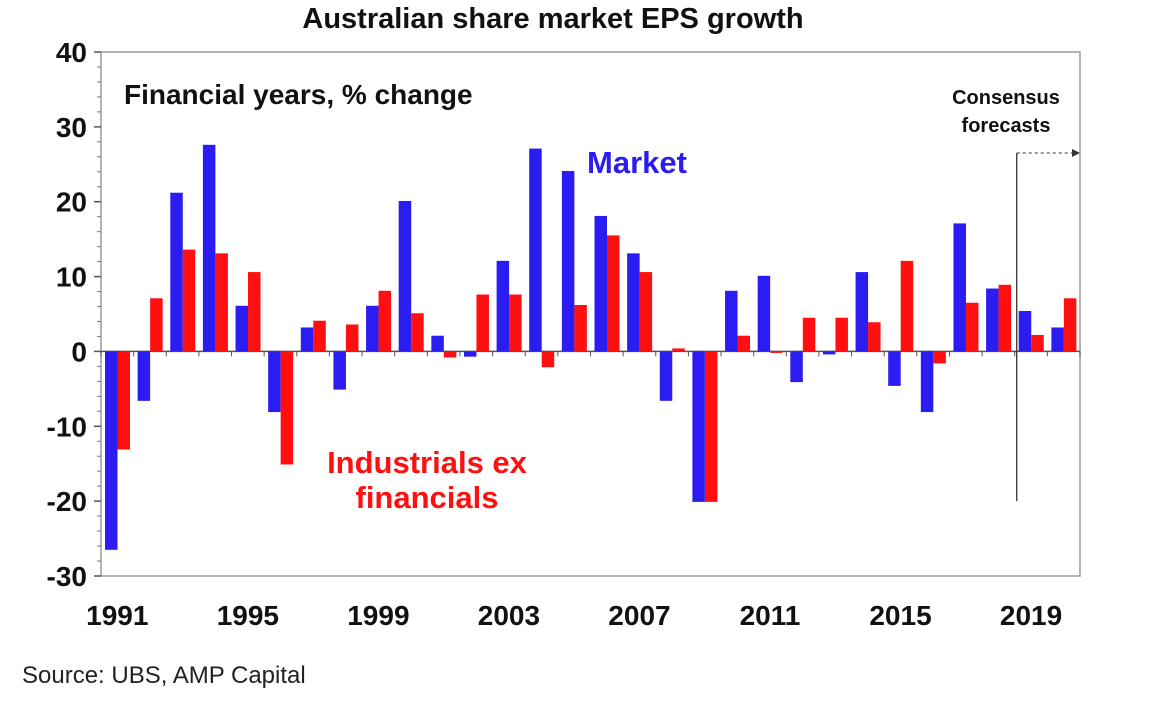 This screenshot has width=1160, height=704. Describe the element at coordinates (900, 615) in the screenshot. I see `x-tick-label: 2015` at that location.